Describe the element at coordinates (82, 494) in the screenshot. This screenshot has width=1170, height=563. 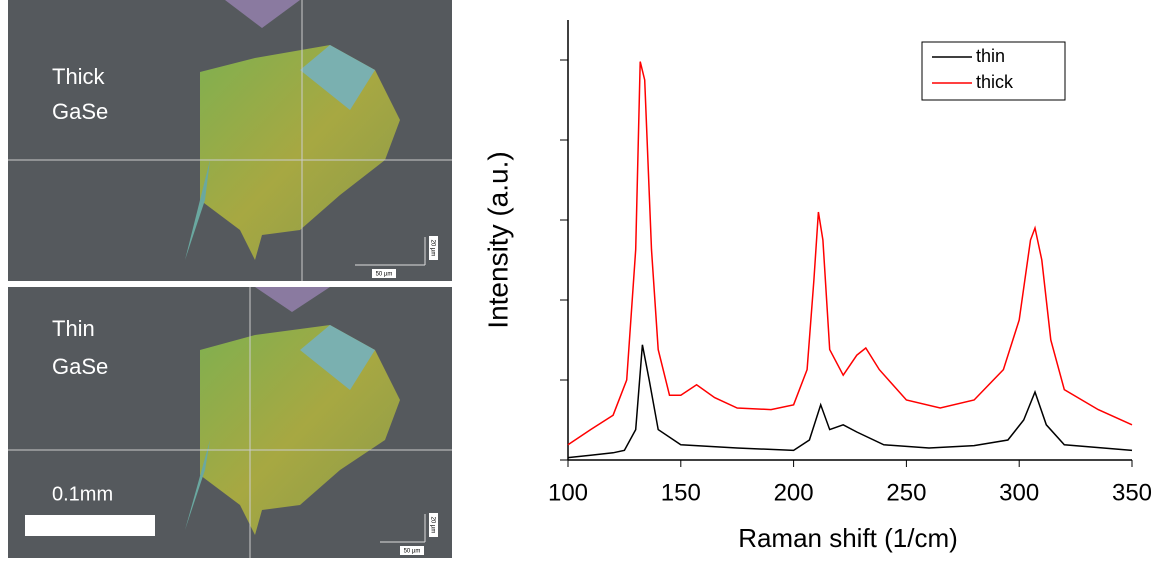
I see `scale-bar-label: 0.1mm` at that location.